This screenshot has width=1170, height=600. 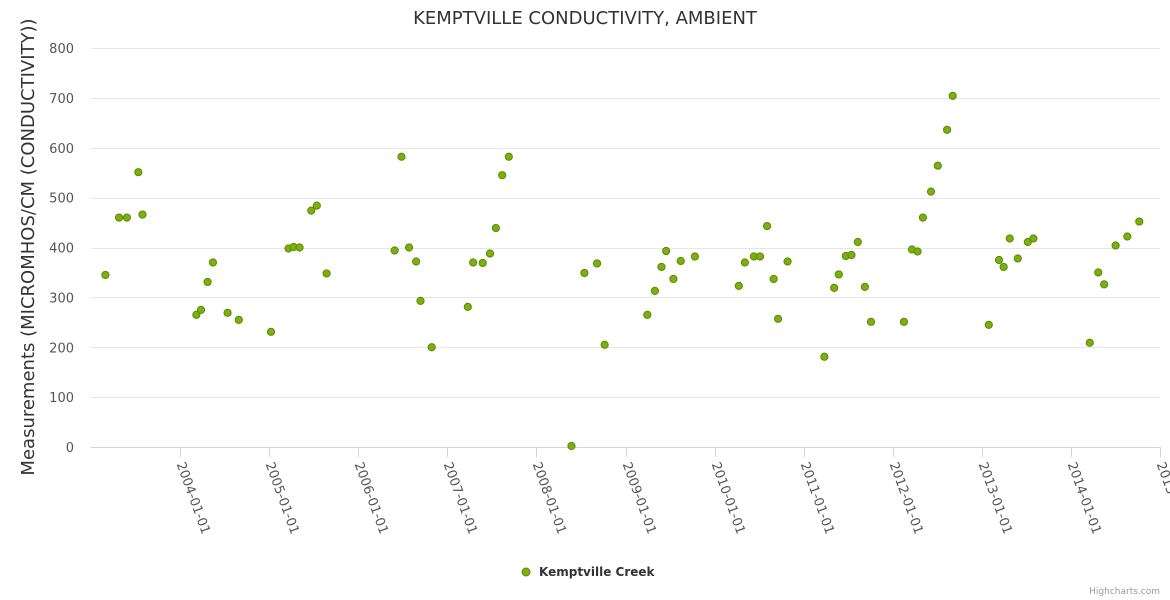 What do you see at coordinates (728, 498) in the screenshot?
I see `x-tick-label: 2010-01-01` at bounding box center [728, 498].